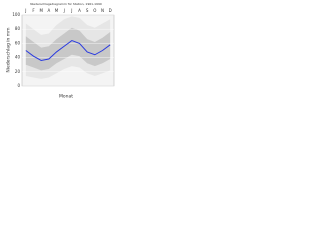 This screenshot has width=320, height=240. Describe the element at coordinates (87, 10) in the screenshot. I see `x-tick-label: S` at that location.